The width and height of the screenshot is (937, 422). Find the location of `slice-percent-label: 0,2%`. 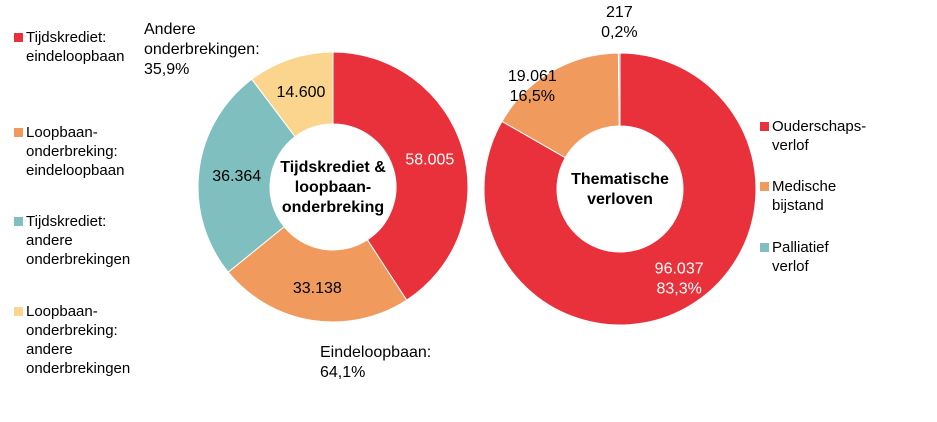

slice-percent-label: 0,2% is located at coordinates (619, 32).